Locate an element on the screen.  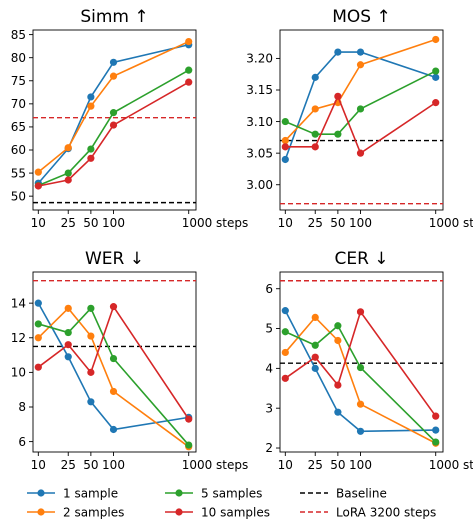
y-tick-label: 85 is located at coordinates (18, 35).